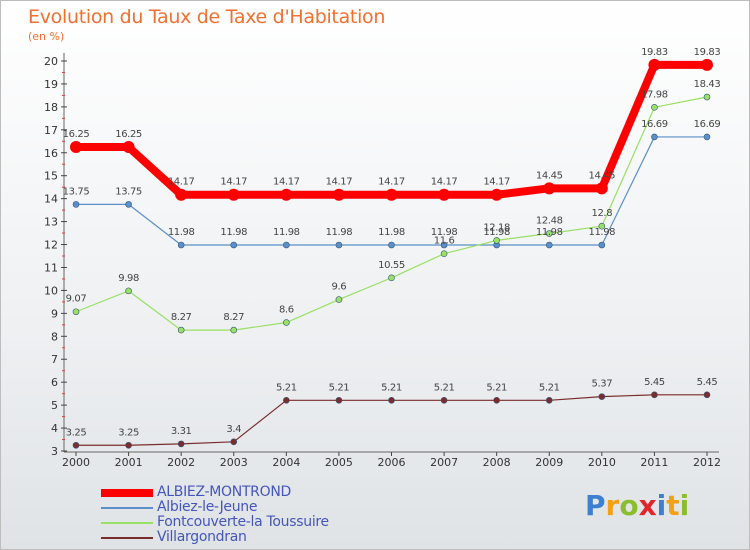 This screenshot has height=550, width=750. What do you see at coordinates (207, 507) in the screenshot?
I see `legend-label: Albiez-le-Jeune` at bounding box center [207, 507].